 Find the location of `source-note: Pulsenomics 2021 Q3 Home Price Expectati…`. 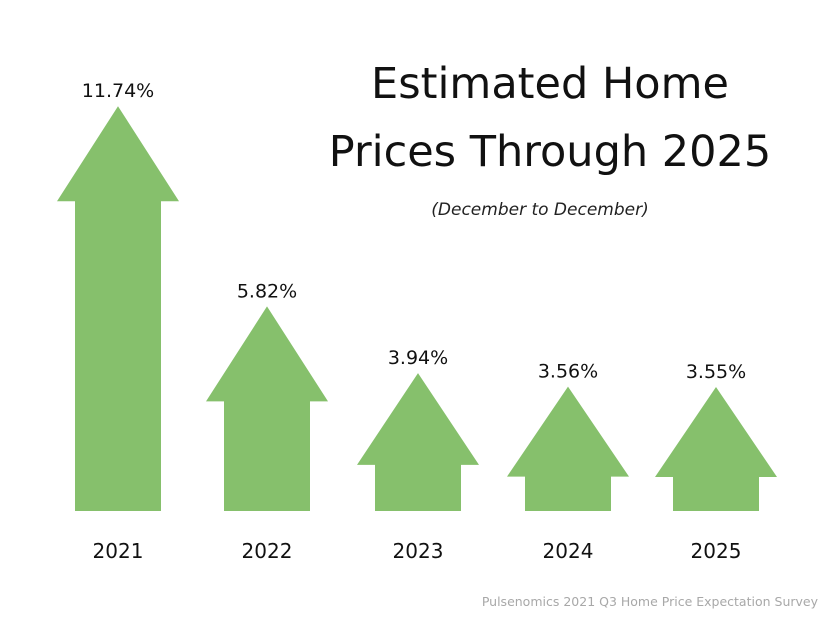

source-note: Pulsenomics 2021 Q3 Home Price Expectati… is located at coordinates (649, 601).